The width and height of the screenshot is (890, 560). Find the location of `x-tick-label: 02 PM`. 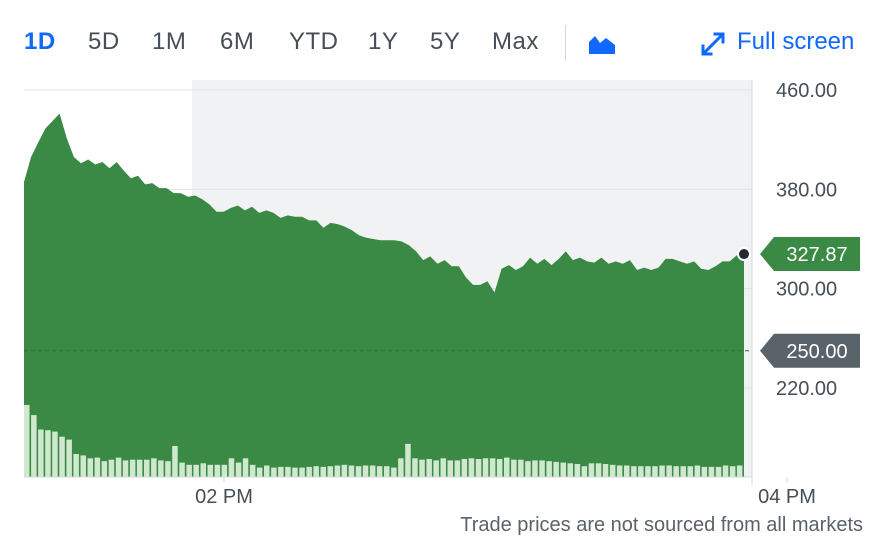

x-tick-label: 02 PM is located at coordinates (224, 497).